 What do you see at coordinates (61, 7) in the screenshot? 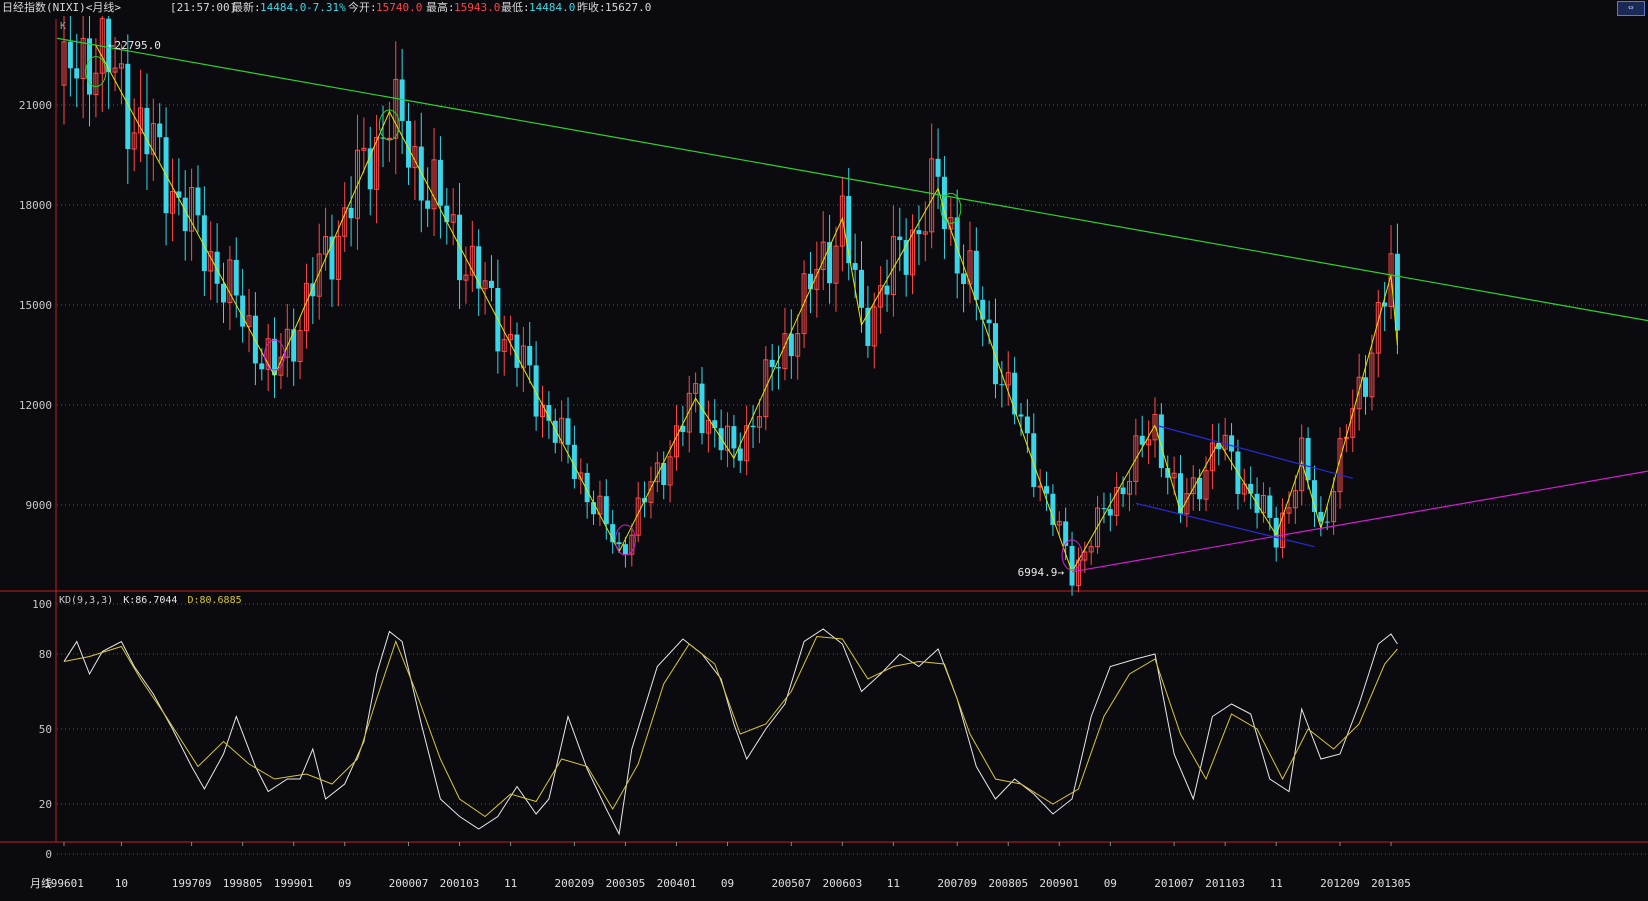
I see `chart-title: 日经指数(NIXI)<月线>` at bounding box center [61, 7].